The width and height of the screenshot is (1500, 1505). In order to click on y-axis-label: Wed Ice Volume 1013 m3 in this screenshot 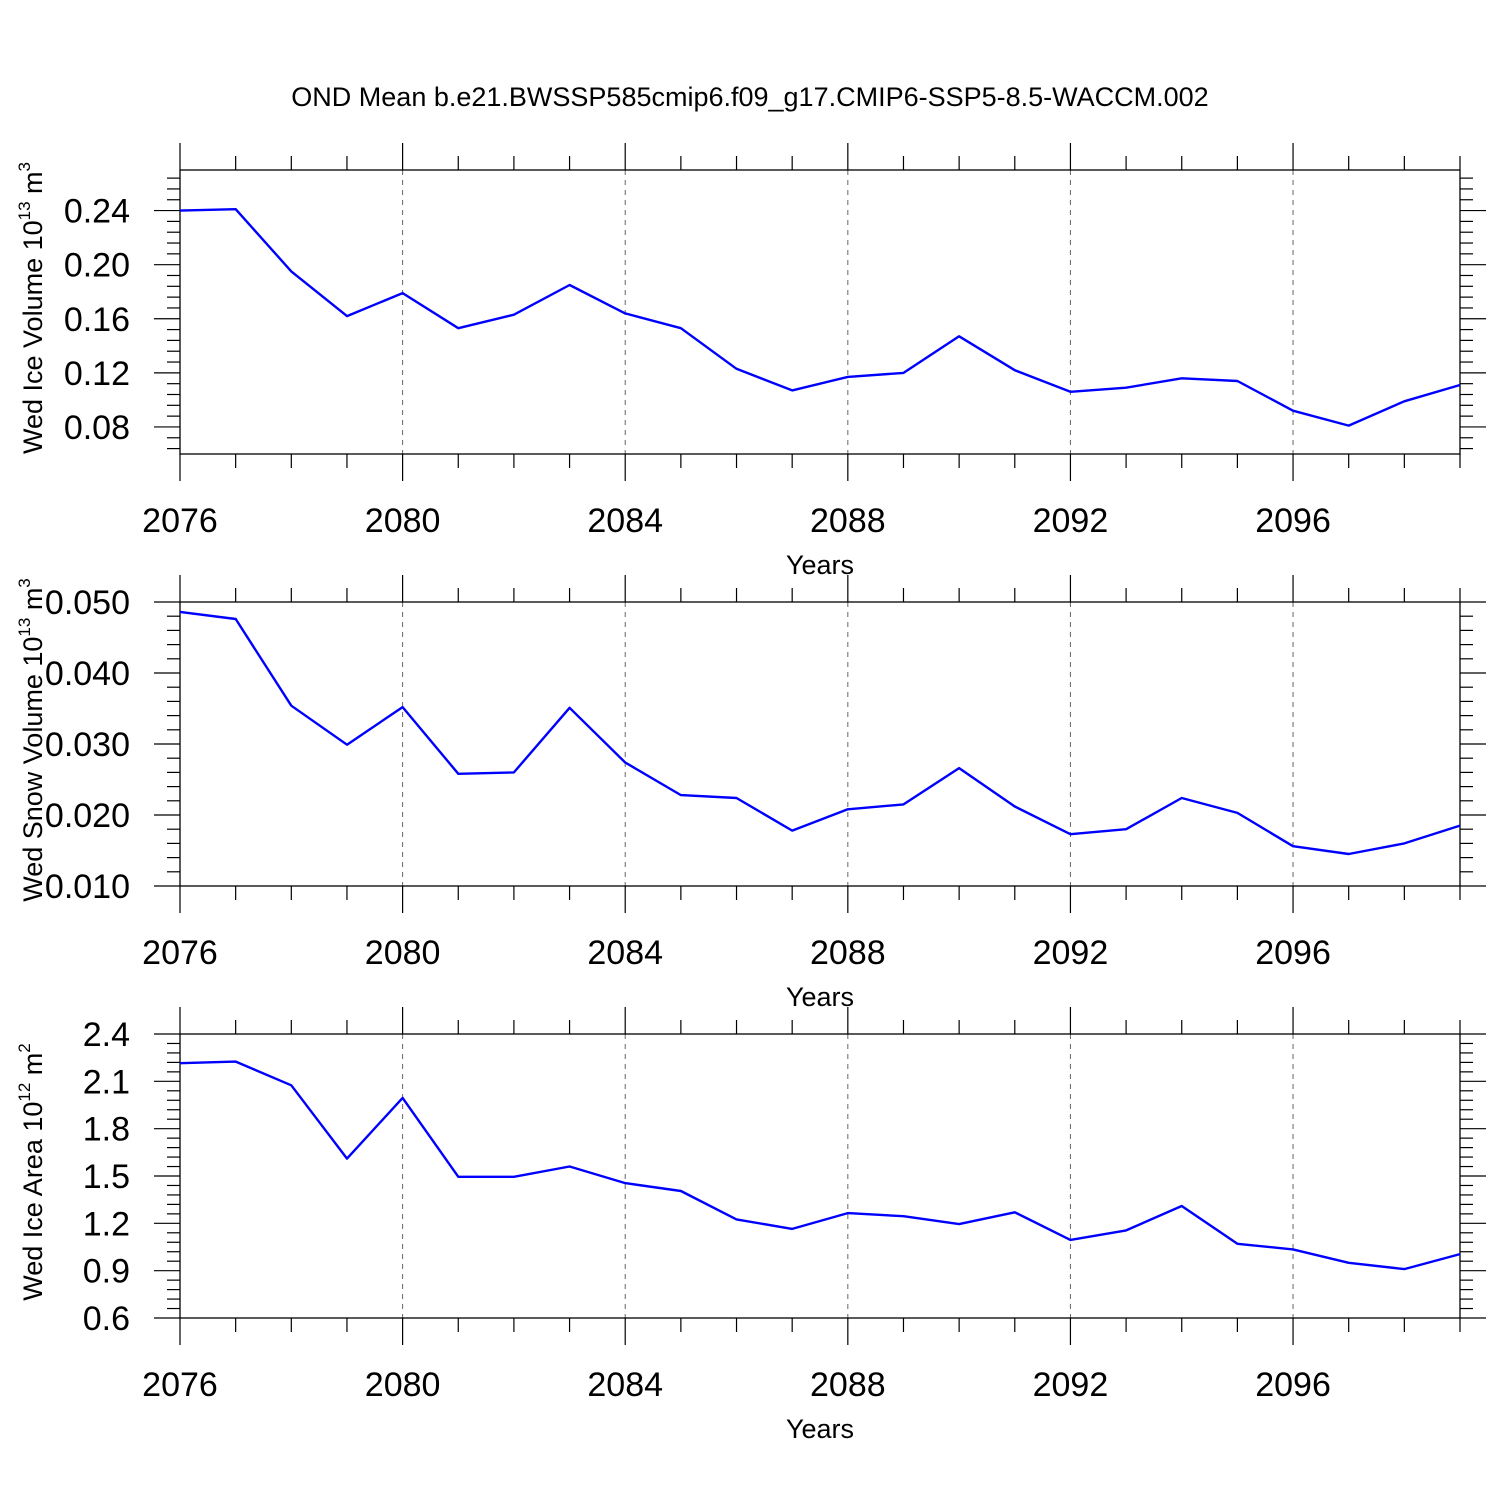, I will do `click(31, 308)`.